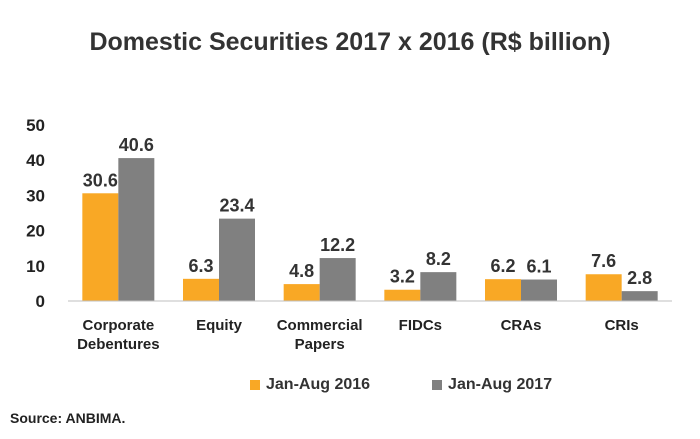 The height and width of the screenshot is (439, 700). Describe the element at coordinates (35, 195) in the screenshot. I see `y-tick-label: 30` at that location.